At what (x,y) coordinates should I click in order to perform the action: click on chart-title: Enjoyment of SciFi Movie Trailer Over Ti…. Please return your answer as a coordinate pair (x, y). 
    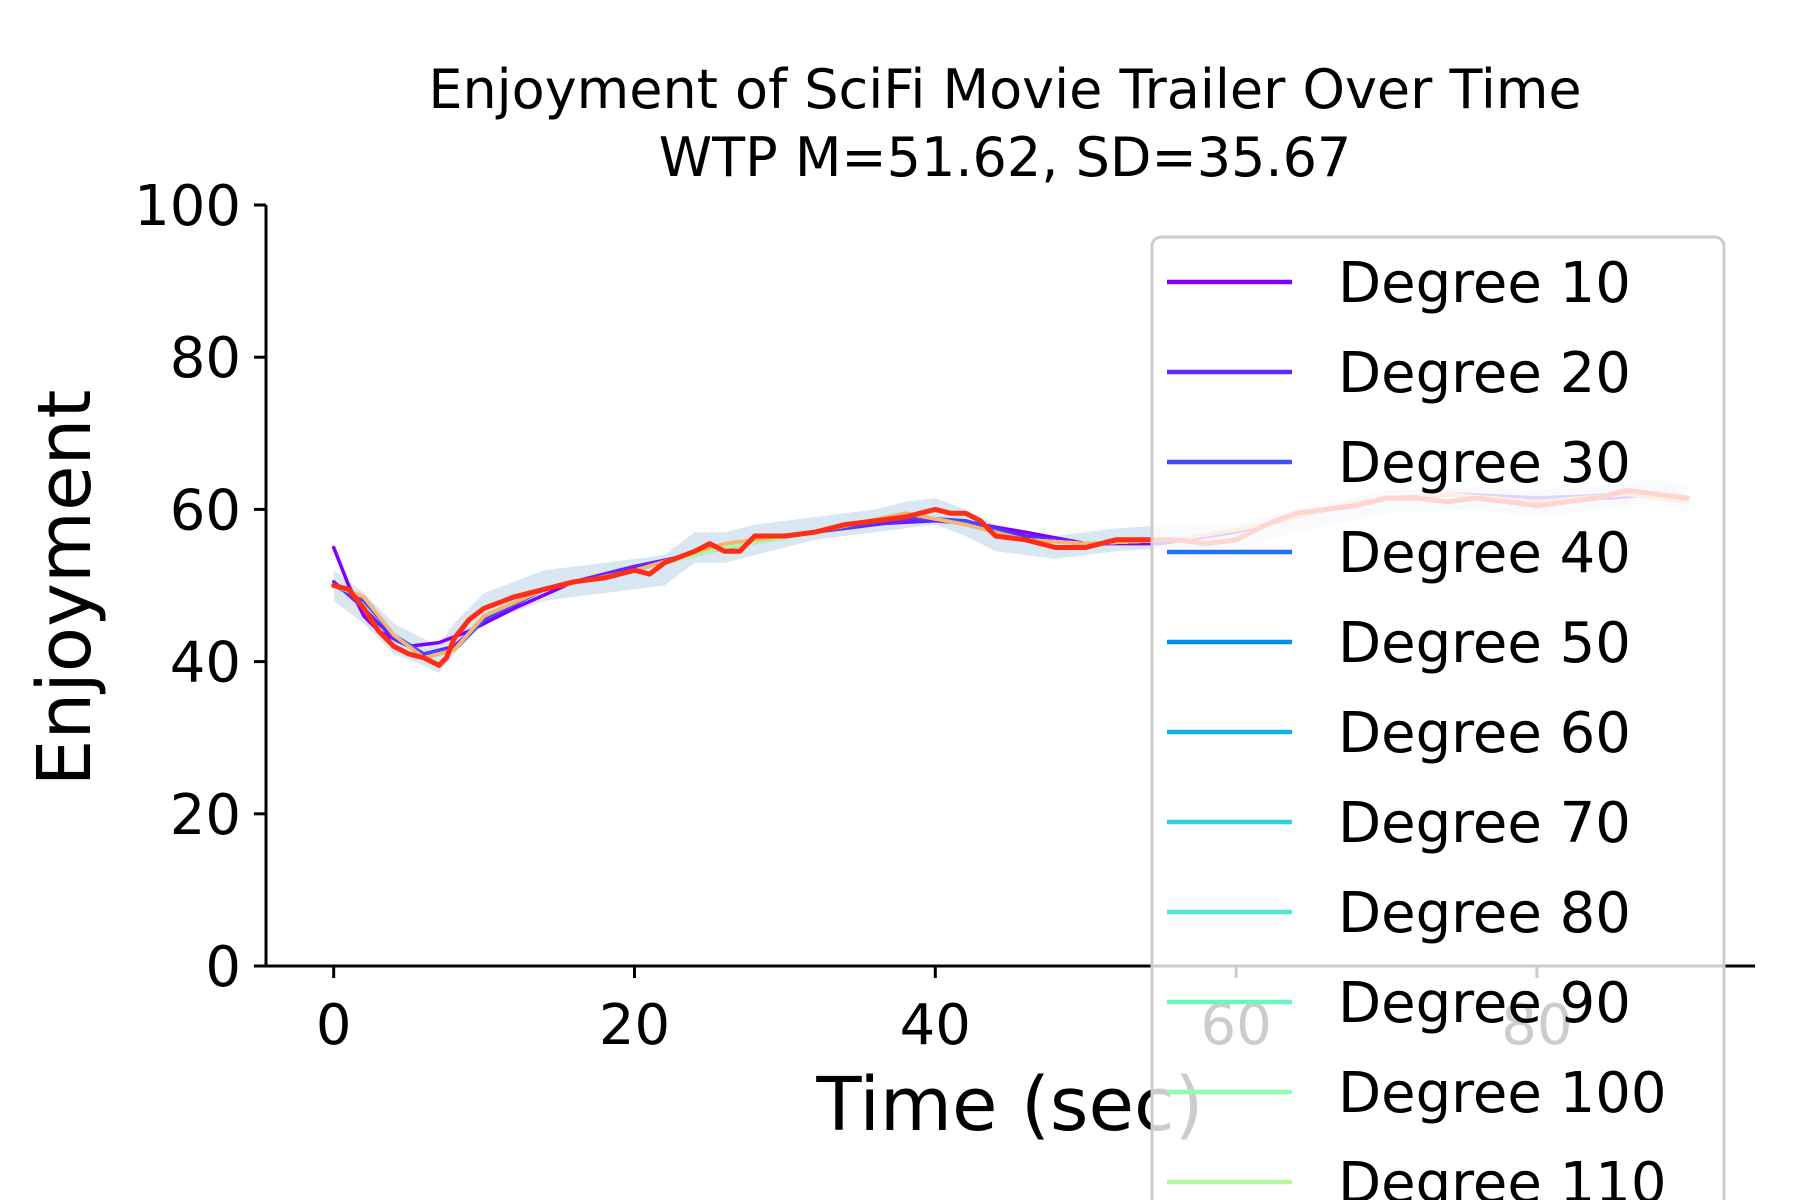
    Looking at the image, I should click on (1004, 89).